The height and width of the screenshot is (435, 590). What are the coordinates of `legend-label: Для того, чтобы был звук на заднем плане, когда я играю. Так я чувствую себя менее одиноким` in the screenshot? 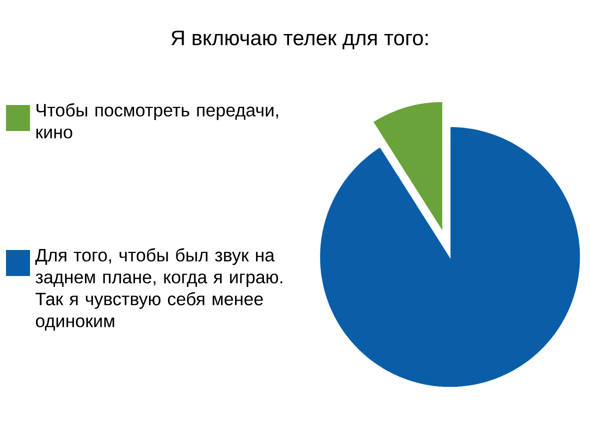 It's located at (158, 289).